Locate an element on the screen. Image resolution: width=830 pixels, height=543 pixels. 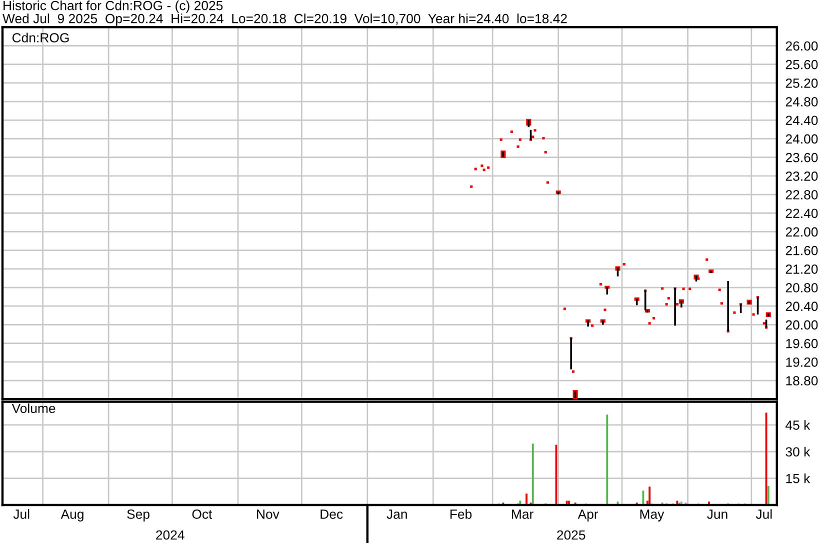
x2-tick-label: 2025 is located at coordinates (571, 535).